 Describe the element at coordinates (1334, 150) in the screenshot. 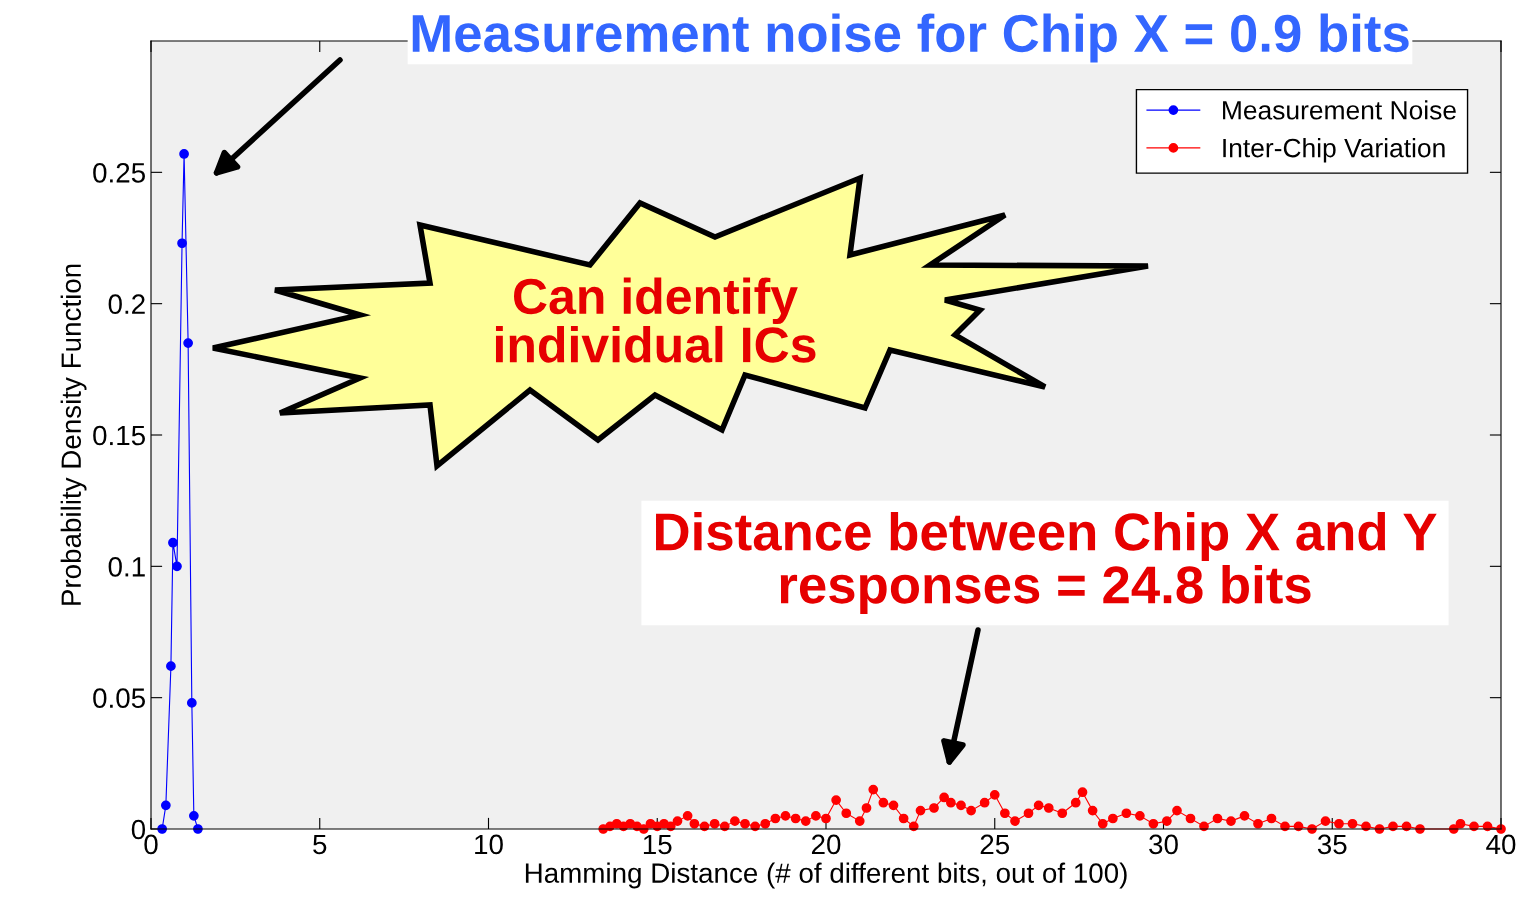

I see `legend-label: Inter-Chip Variation` at that location.